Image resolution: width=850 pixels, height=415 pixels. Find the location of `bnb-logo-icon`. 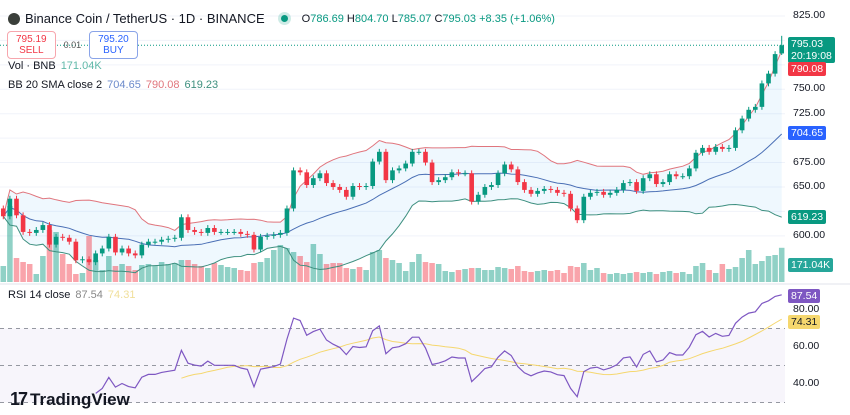

bnb-logo-icon is located at coordinates (14, 18).